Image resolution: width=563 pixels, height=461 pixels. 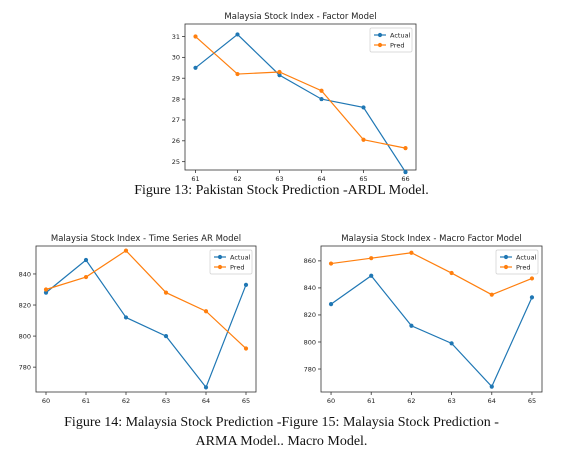 What do you see at coordinates (176, 37) in the screenshot?
I see `chart-factor-y-tick-label-6: 31` at bounding box center [176, 37].